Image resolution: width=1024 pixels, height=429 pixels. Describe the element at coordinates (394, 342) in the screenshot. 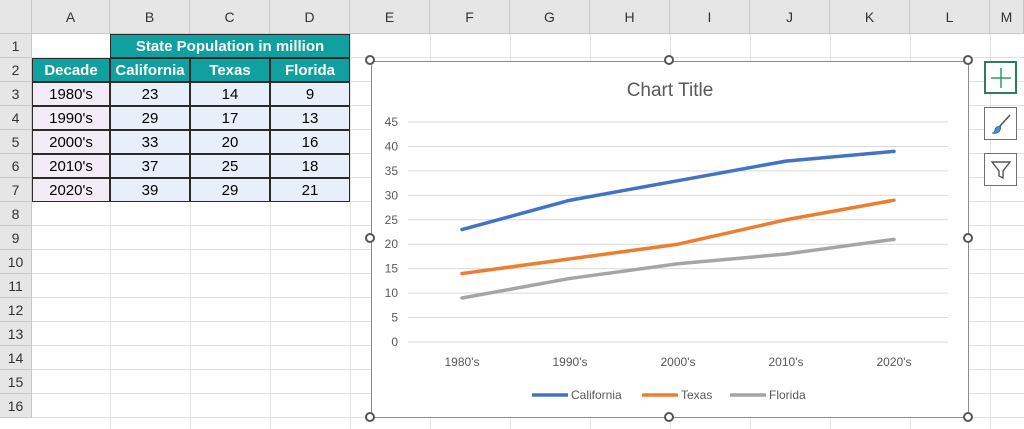

I see `y-tick-label: 0` at that location.